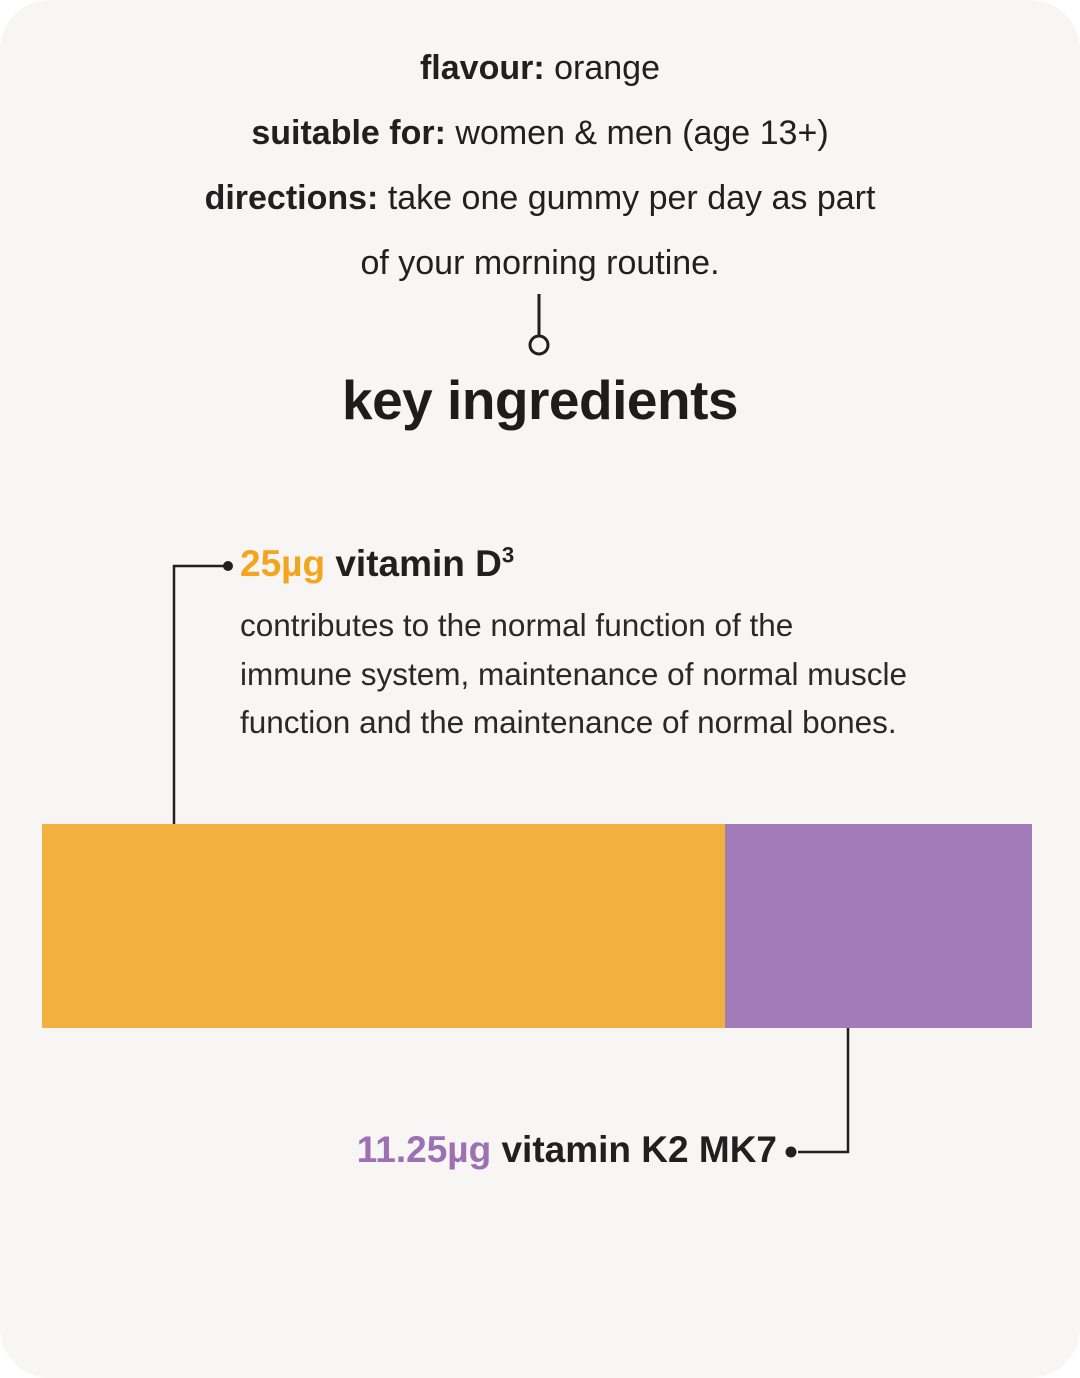  Describe the element at coordinates (878, 926) in the screenshot. I see `vitamin-k2-bar-segment` at that location.